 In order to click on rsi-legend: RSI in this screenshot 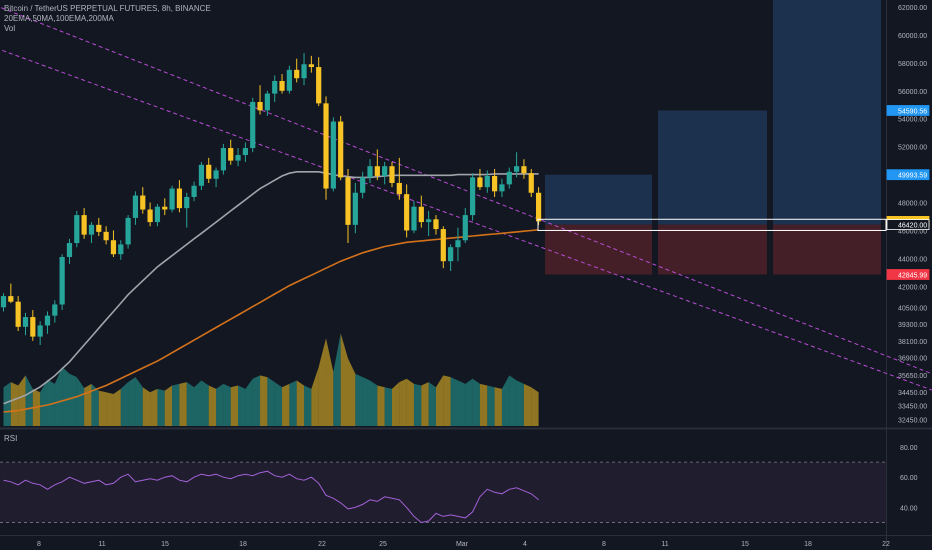, I will do `click(11, 438)`.